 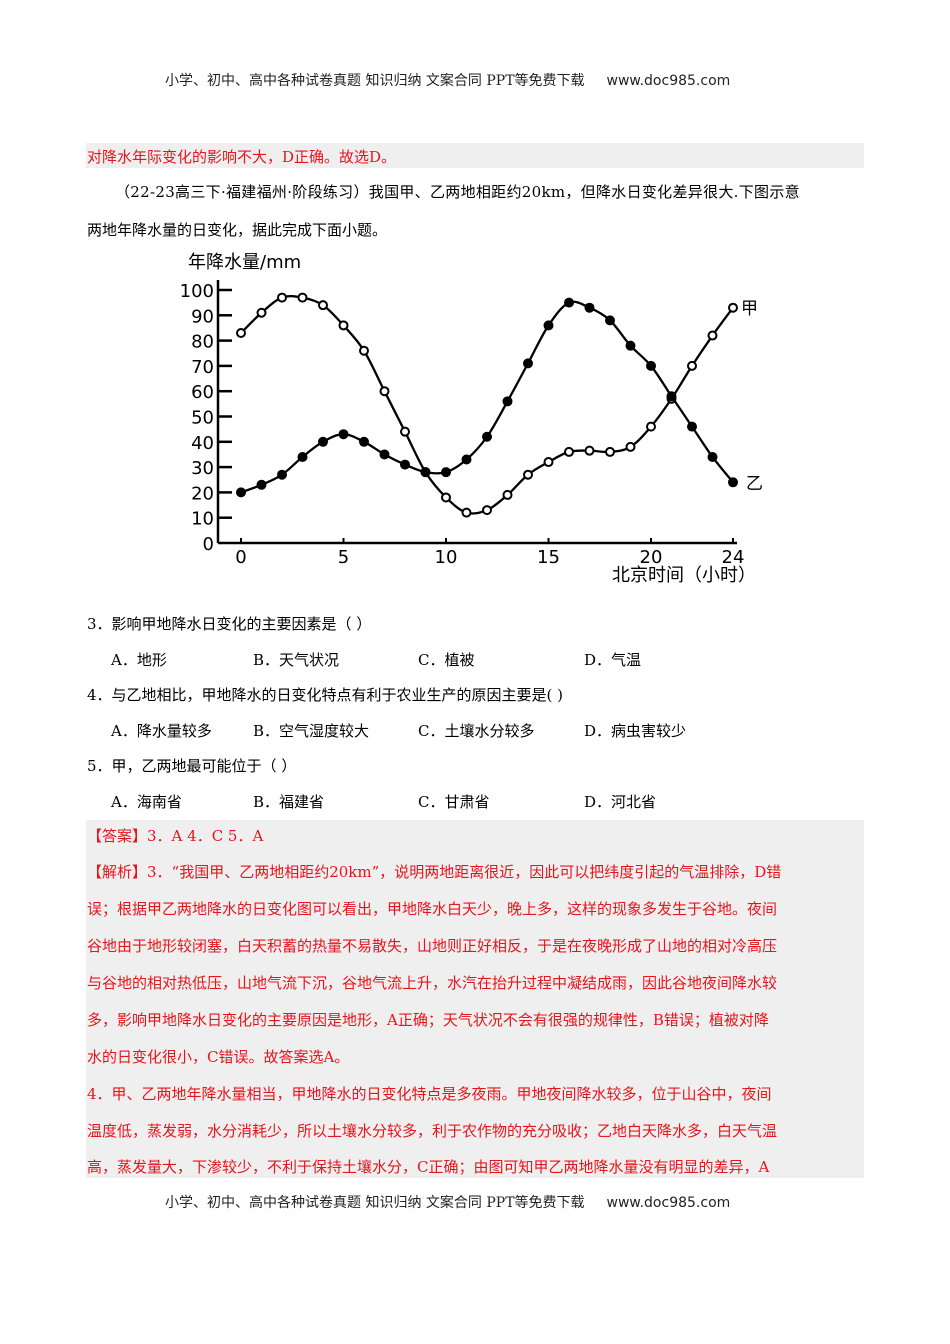 What do you see at coordinates (229, 624) in the screenshot?
I see `question-3-stem: 3．影响甲地降水日变化的主要因素是（ ）` at bounding box center [229, 624].